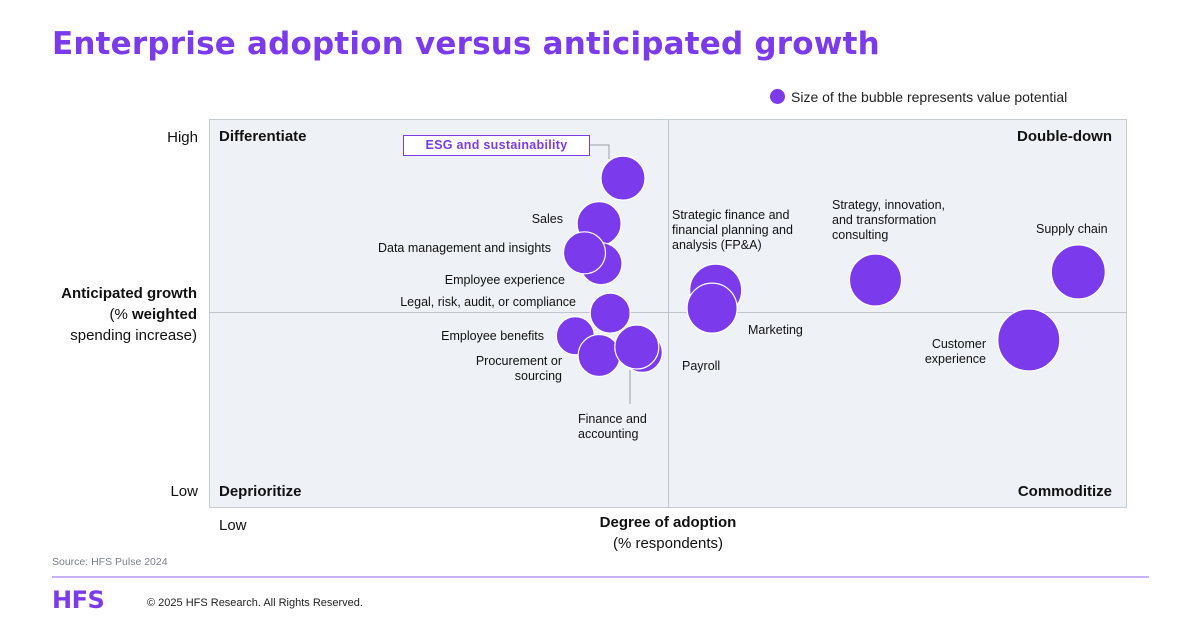 The height and width of the screenshot is (627, 1200). Describe the element at coordinates (599, 355) in the screenshot. I see `bubble-procurement-or-sourcing` at that location.